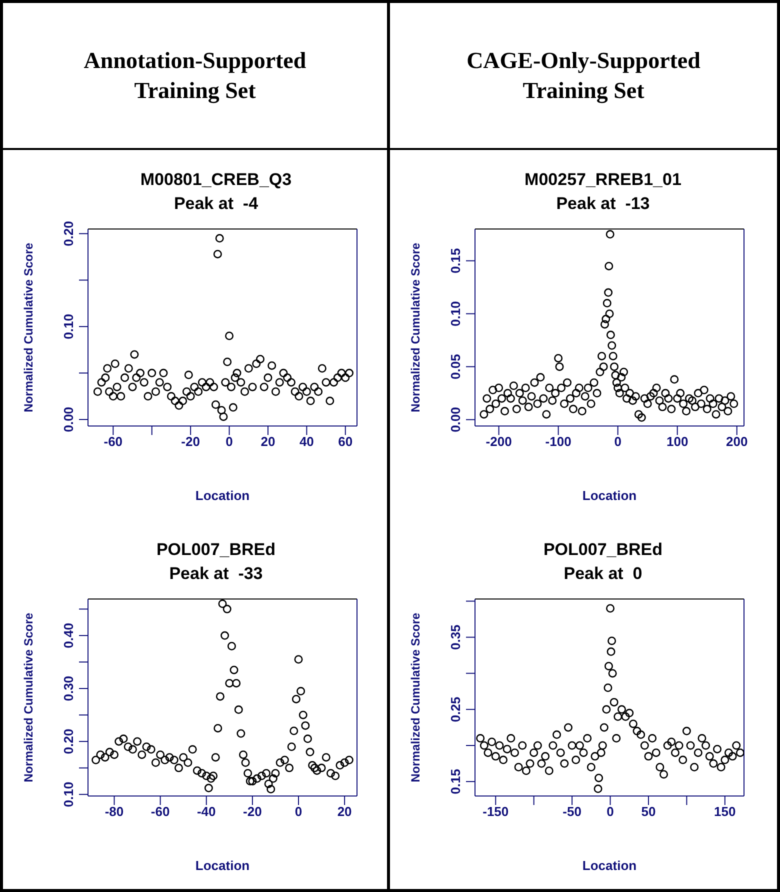 This screenshot has height=892, width=780. Describe the element at coordinates (603, 574) in the screenshot. I see `chart-subtitle: Peak at 0` at that location.